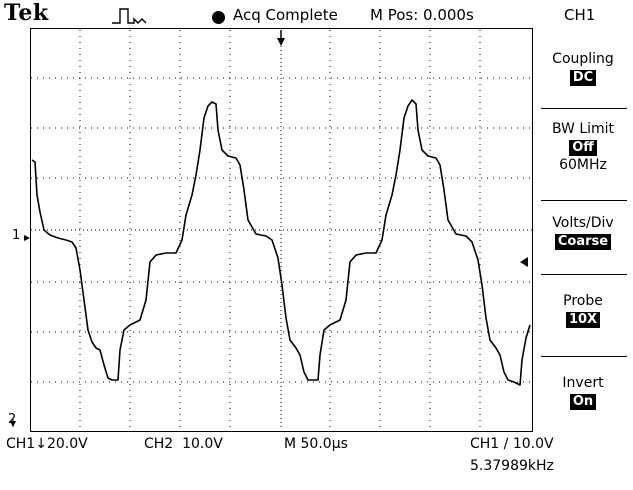 Image resolution: width=633 pixels, height=490 pixels. I want to click on trigger-readout: CH1 ∕ 10.0V, so click(512, 444).